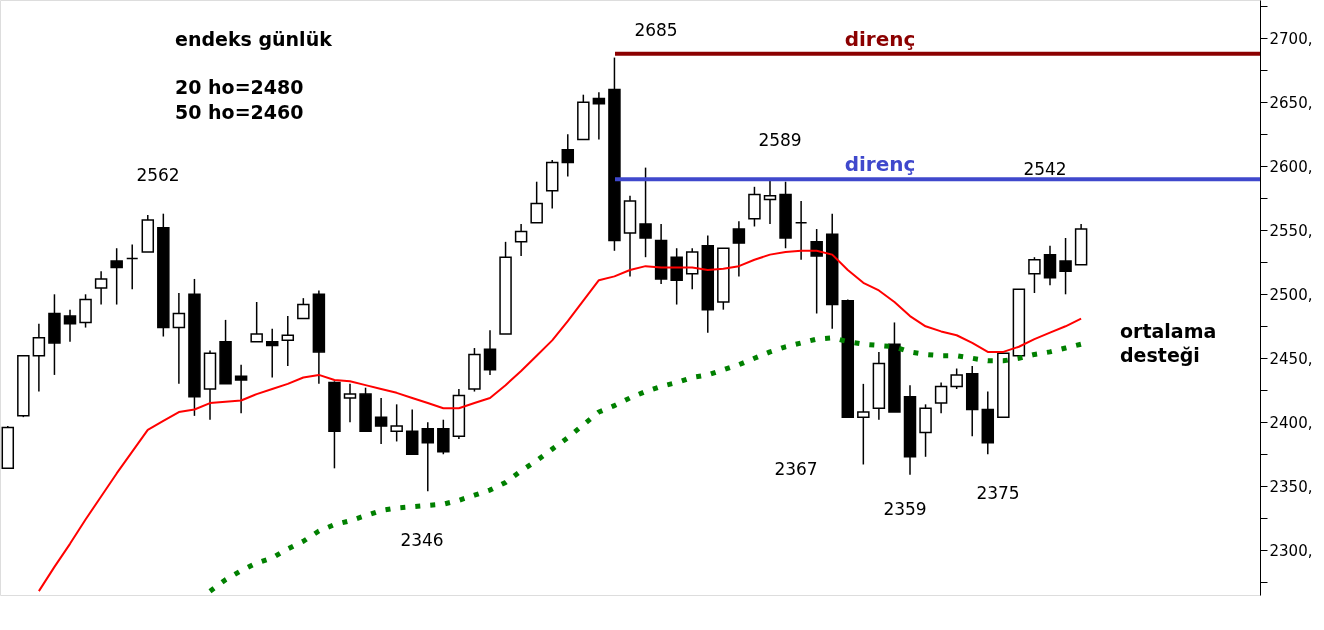  I want to click on annotation: 2346, so click(422, 540).